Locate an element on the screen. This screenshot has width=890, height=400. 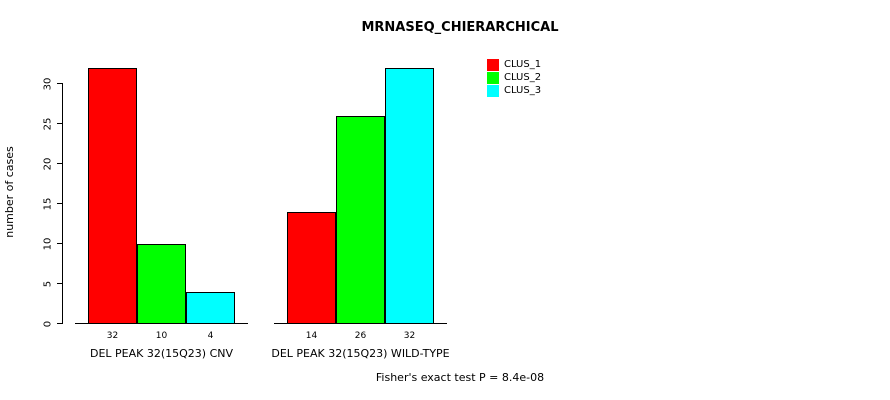
legend: CLUS_1 CLUS_2 CLUS_3 is located at coordinates (514, 77).